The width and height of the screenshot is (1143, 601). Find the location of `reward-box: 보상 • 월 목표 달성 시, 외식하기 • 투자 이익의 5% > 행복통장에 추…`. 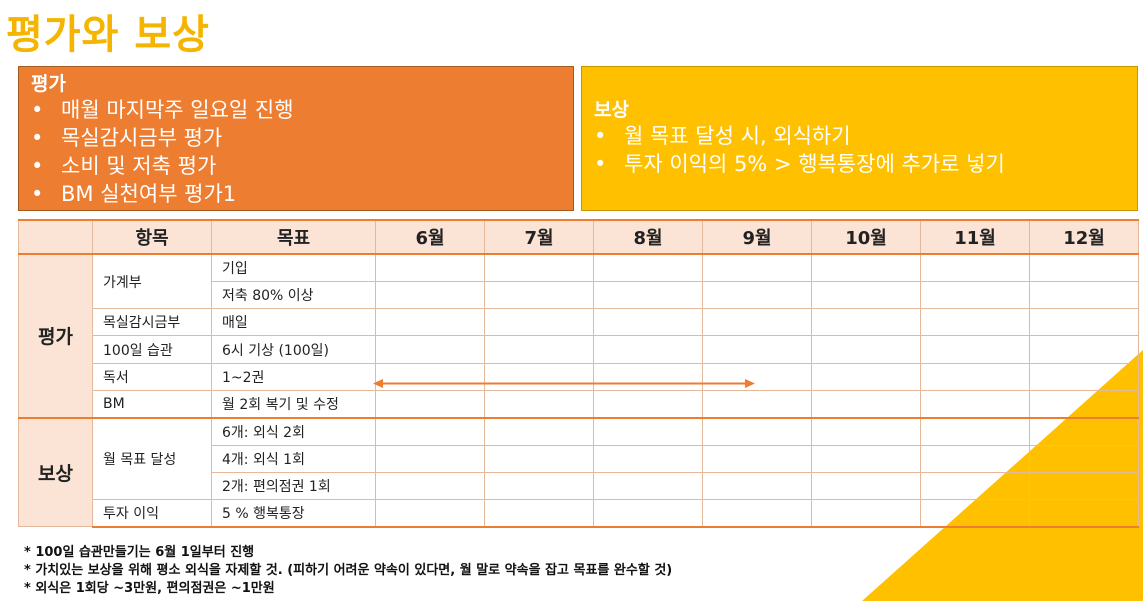

reward-box: 보상 • 월 목표 달성 시, 외식하기 • 투자 이익의 5% > 행복통장에 추… is located at coordinates (859, 138).